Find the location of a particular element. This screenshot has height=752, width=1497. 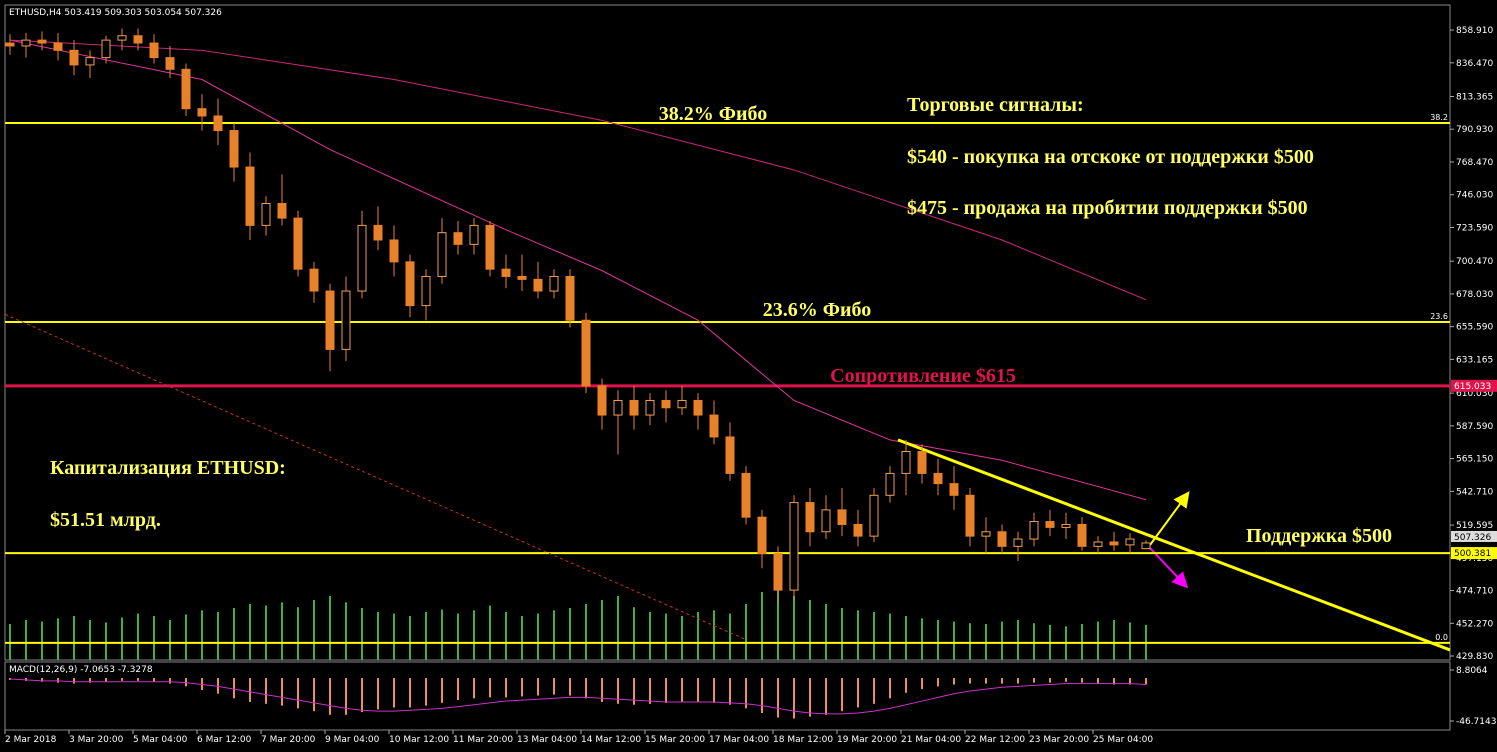

y-tick-label: 746.030 is located at coordinates (1474, 196).